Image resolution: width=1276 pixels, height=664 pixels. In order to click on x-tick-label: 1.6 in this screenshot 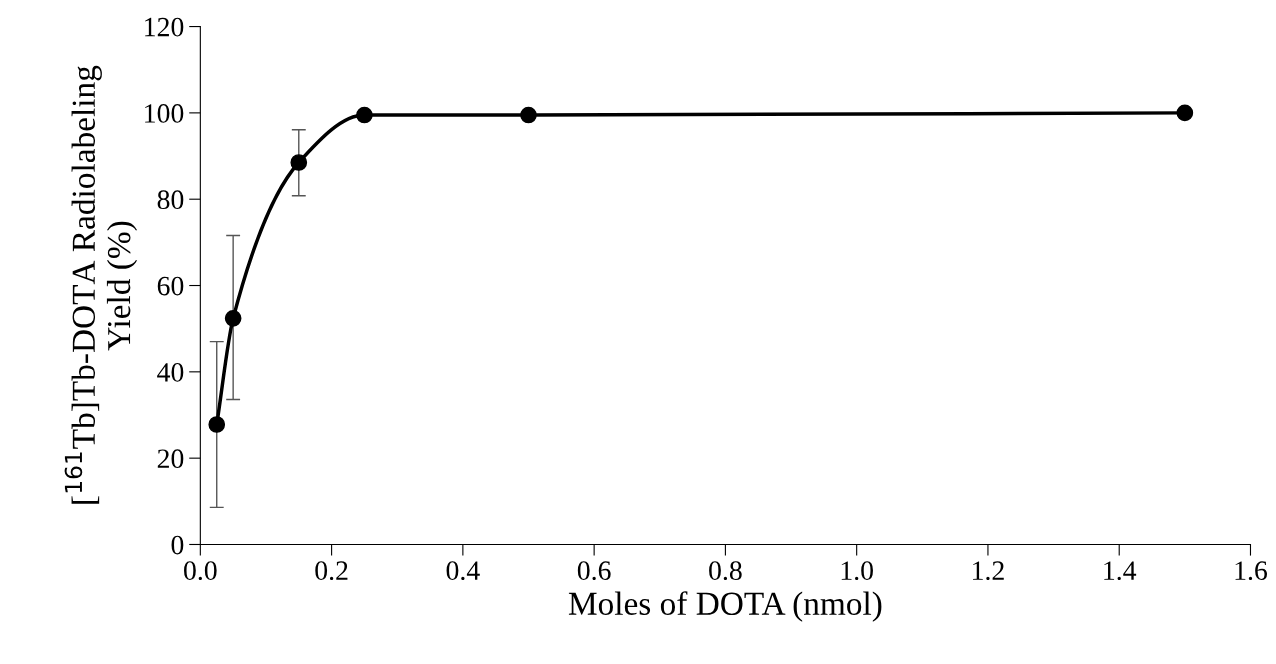, I will do `click(1251, 571)`.